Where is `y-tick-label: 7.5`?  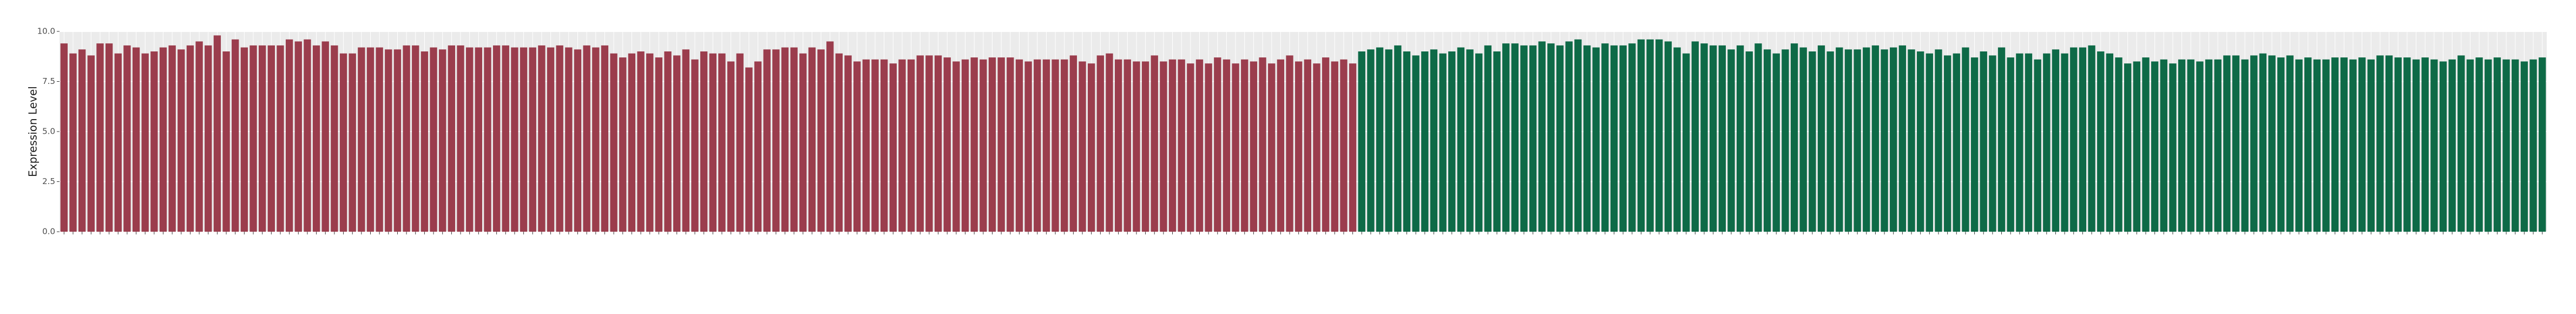
y-tick-label: 7.5 is located at coordinates (48, 81).